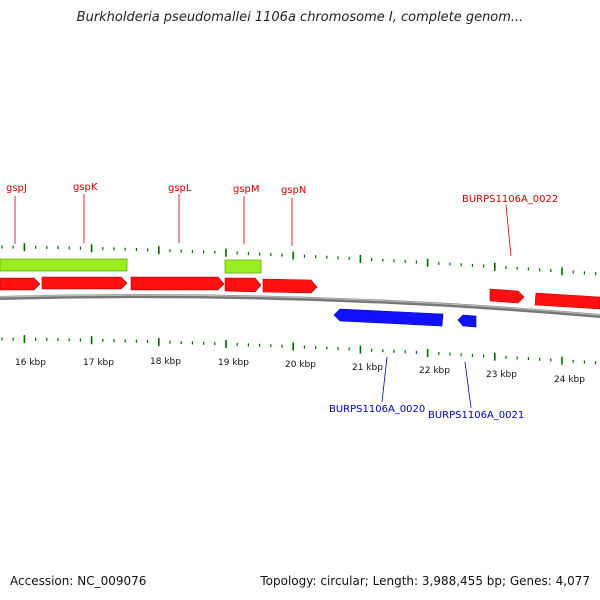 The width and height of the screenshot is (600, 600). Describe the element at coordinates (165, 362) in the screenshot. I see `scale-label-18kbp: 18 kbp` at that location.